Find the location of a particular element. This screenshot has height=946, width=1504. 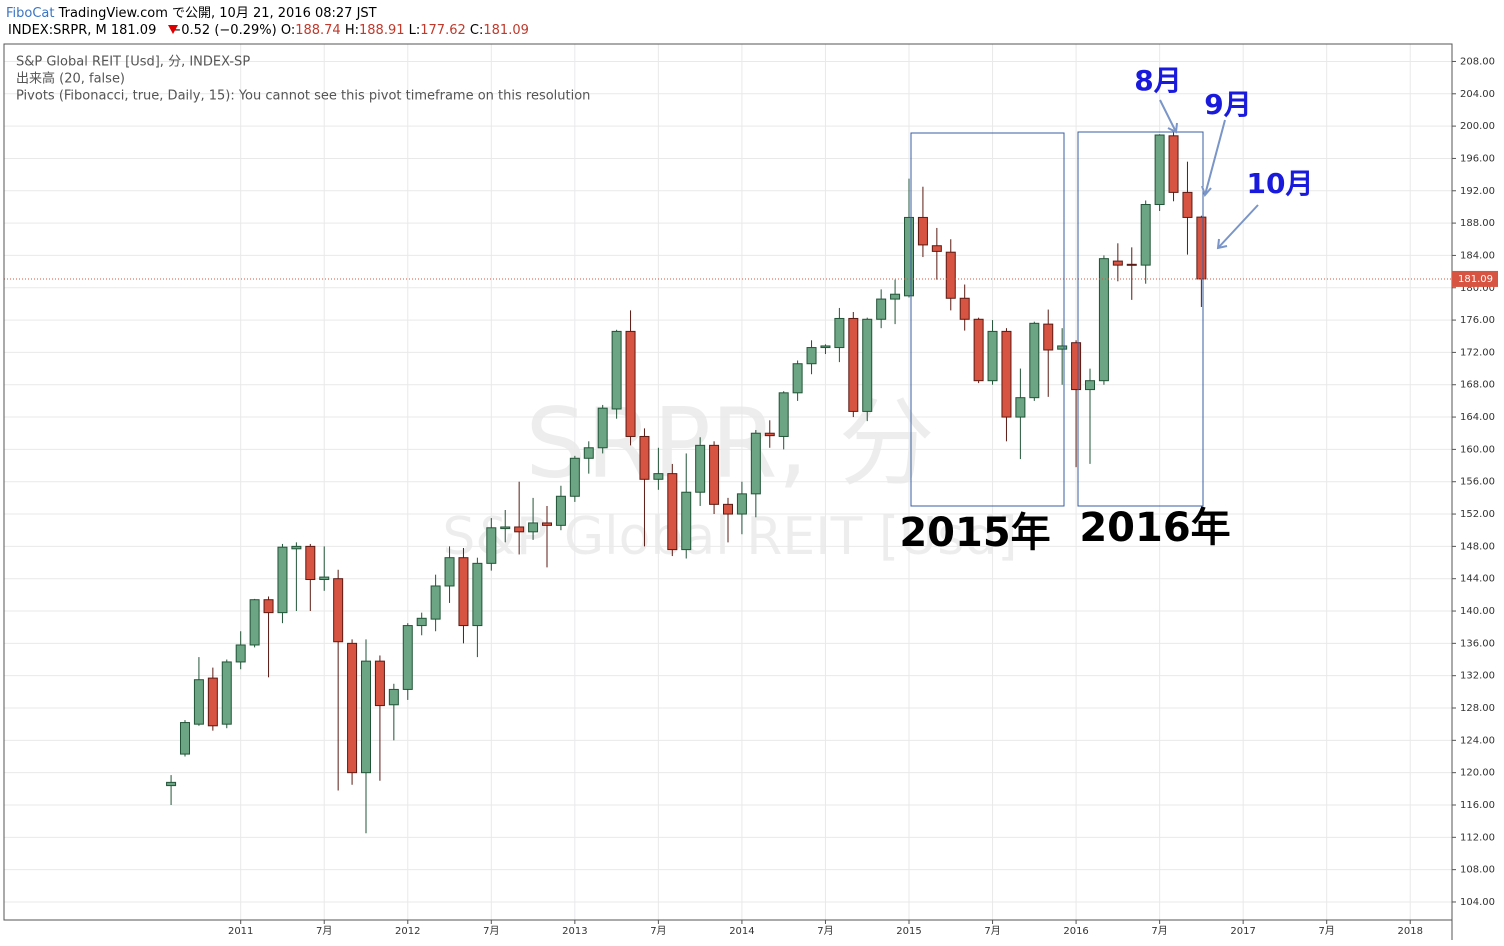

y-tick-label: 140.00 is located at coordinates (1477, 611).